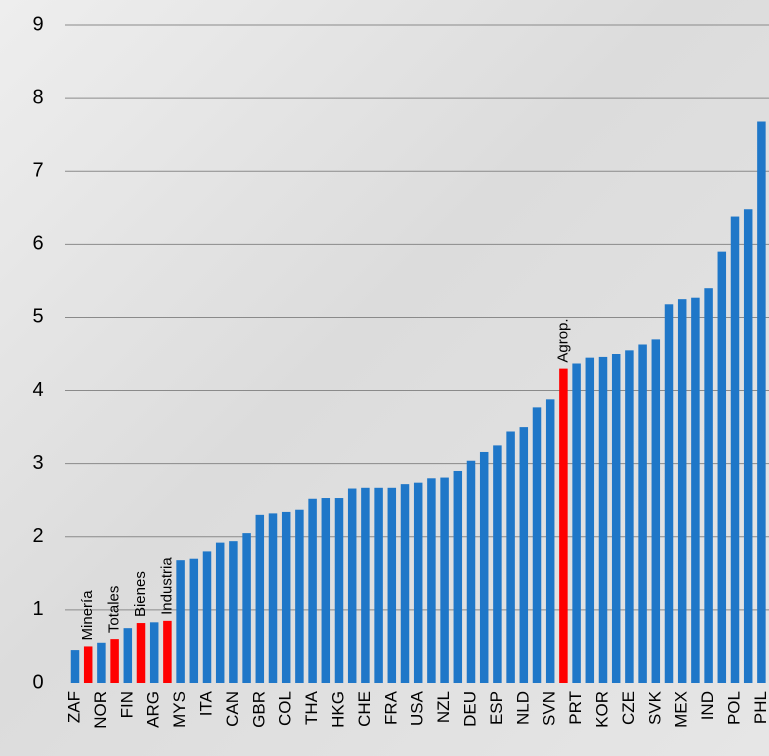 The width and height of the screenshot is (769, 756). Describe the element at coordinates (654, 707) in the screenshot. I see `x-tick-label: SVK` at that location.